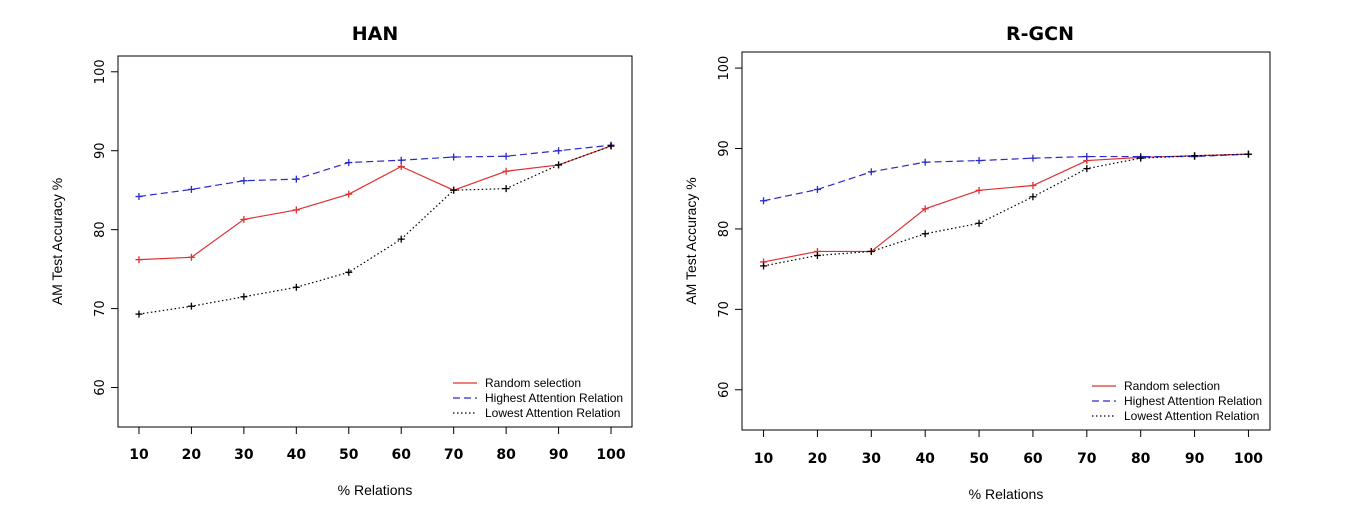  What do you see at coordinates (1040, 34) in the screenshot?
I see `chart-title: R-GCN` at bounding box center [1040, 34].